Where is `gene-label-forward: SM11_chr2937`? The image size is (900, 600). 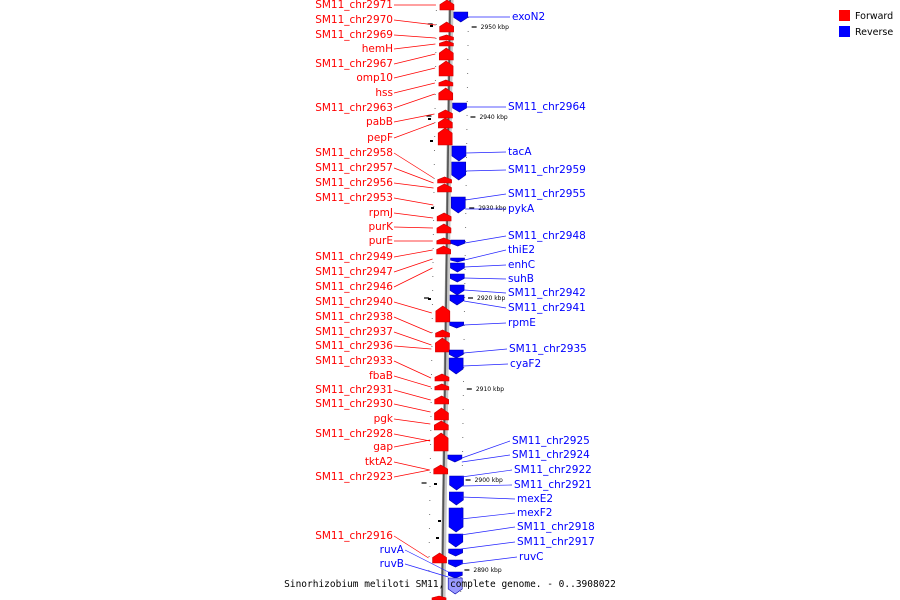 gene-label-forward: SM11_chr2937 is located at coordinates (354, 332).